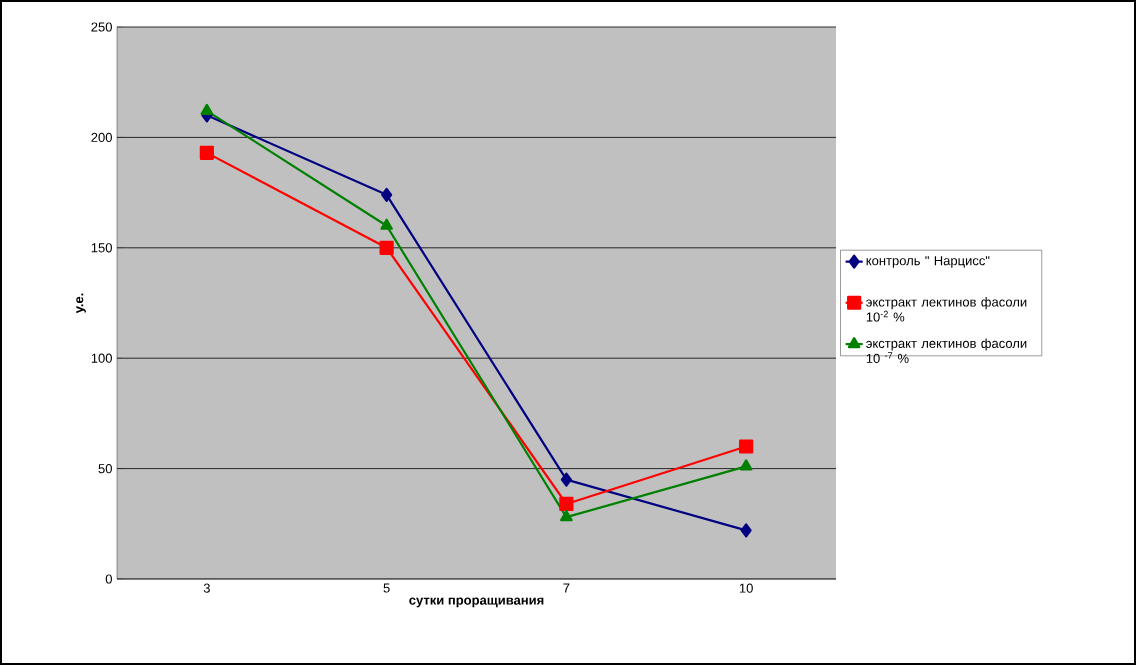 This screenshot has height=665, width=1136. I want to click on x-tick-label: 10, so click(746, 588).